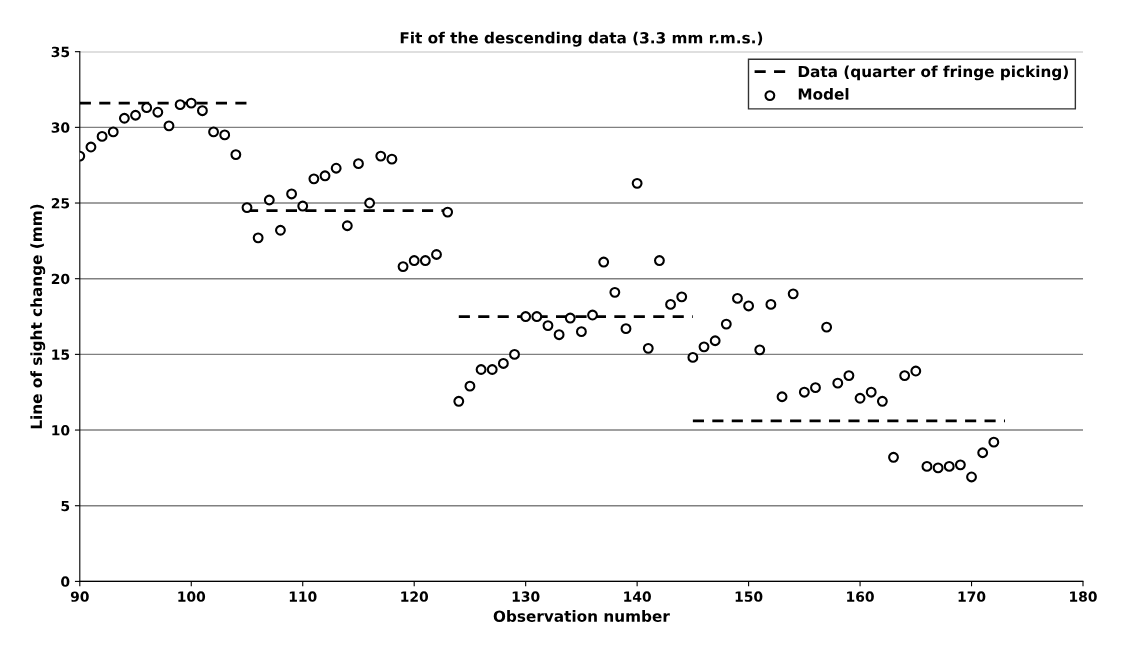 The width and height of the screenshot is (1140, 646). I want to click on x-tick-label: 160, so click(860, 596).